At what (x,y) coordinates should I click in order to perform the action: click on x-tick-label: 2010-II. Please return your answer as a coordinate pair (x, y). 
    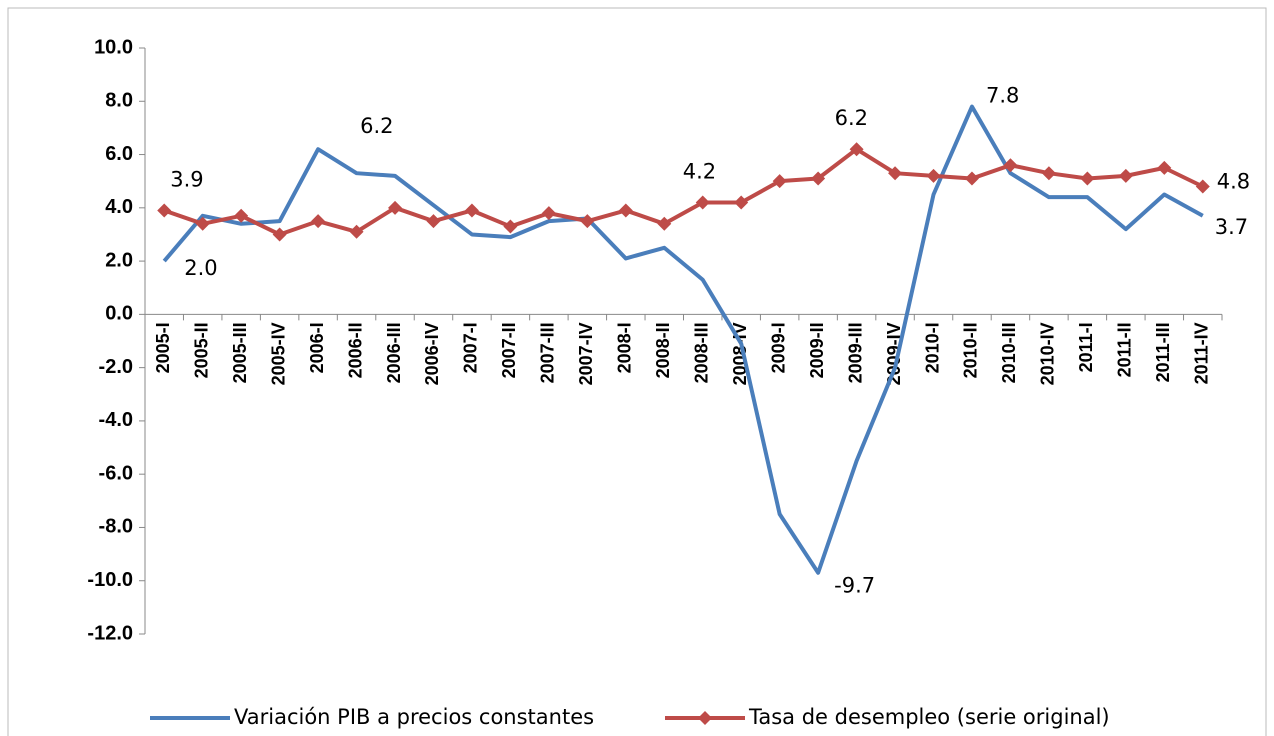
    Looking at the image, I should click on (971, 350).